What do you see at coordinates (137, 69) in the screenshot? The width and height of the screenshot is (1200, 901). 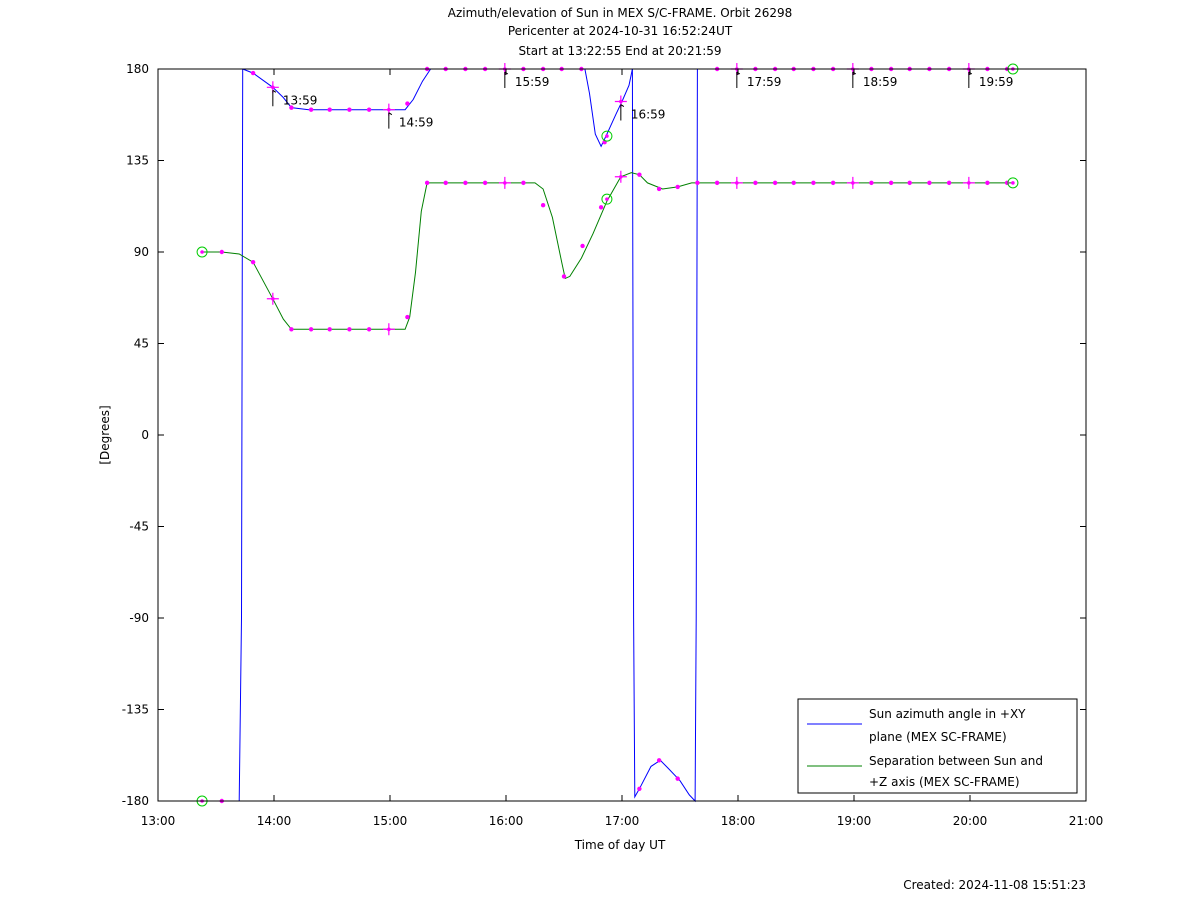 I see `y-tick-label-0: 180` at bounding box center [137, 69].